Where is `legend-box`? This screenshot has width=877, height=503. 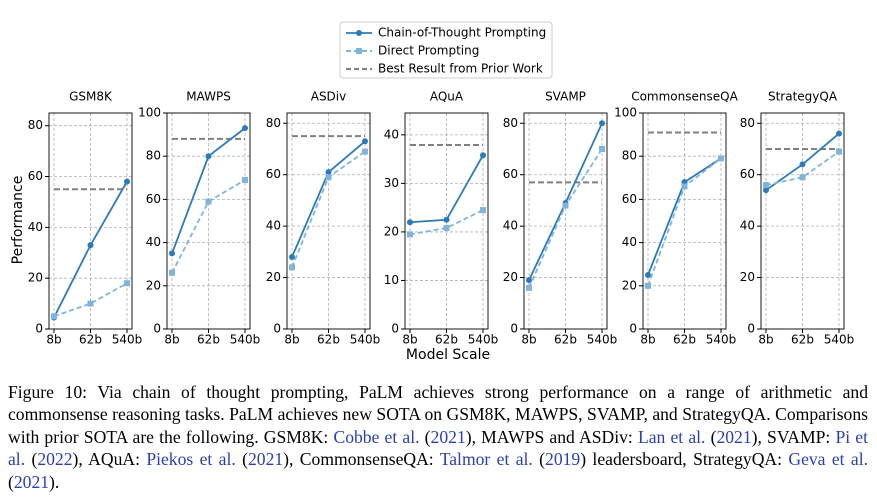
legend-box is located at coordinates (446, 50).